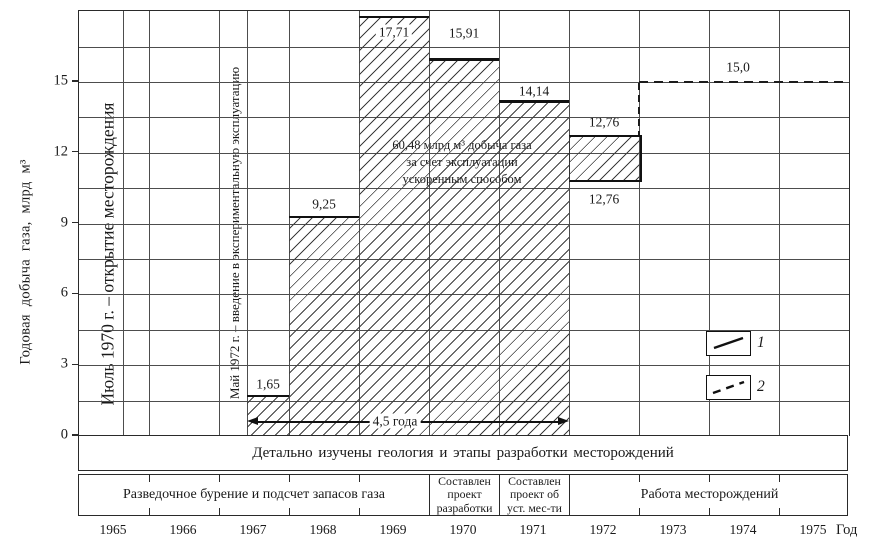  Describe the element at coordinates (64, 363) in the screenshot. I see `y-tick-label: 3` at that location.